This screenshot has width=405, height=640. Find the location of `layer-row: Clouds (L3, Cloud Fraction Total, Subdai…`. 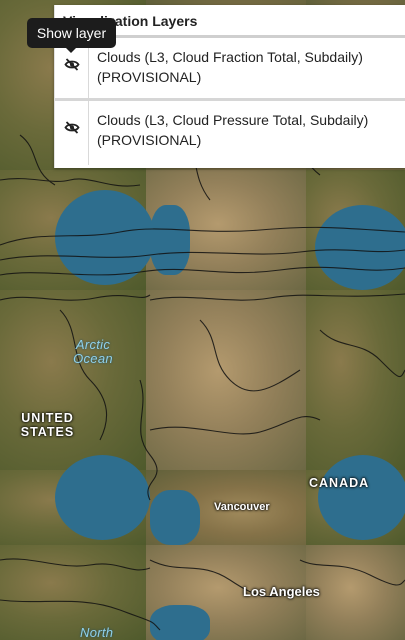

layer-row: Clouds (L3, Cloud Fraction Total, Subdai… is located at coordinates (230, 69).